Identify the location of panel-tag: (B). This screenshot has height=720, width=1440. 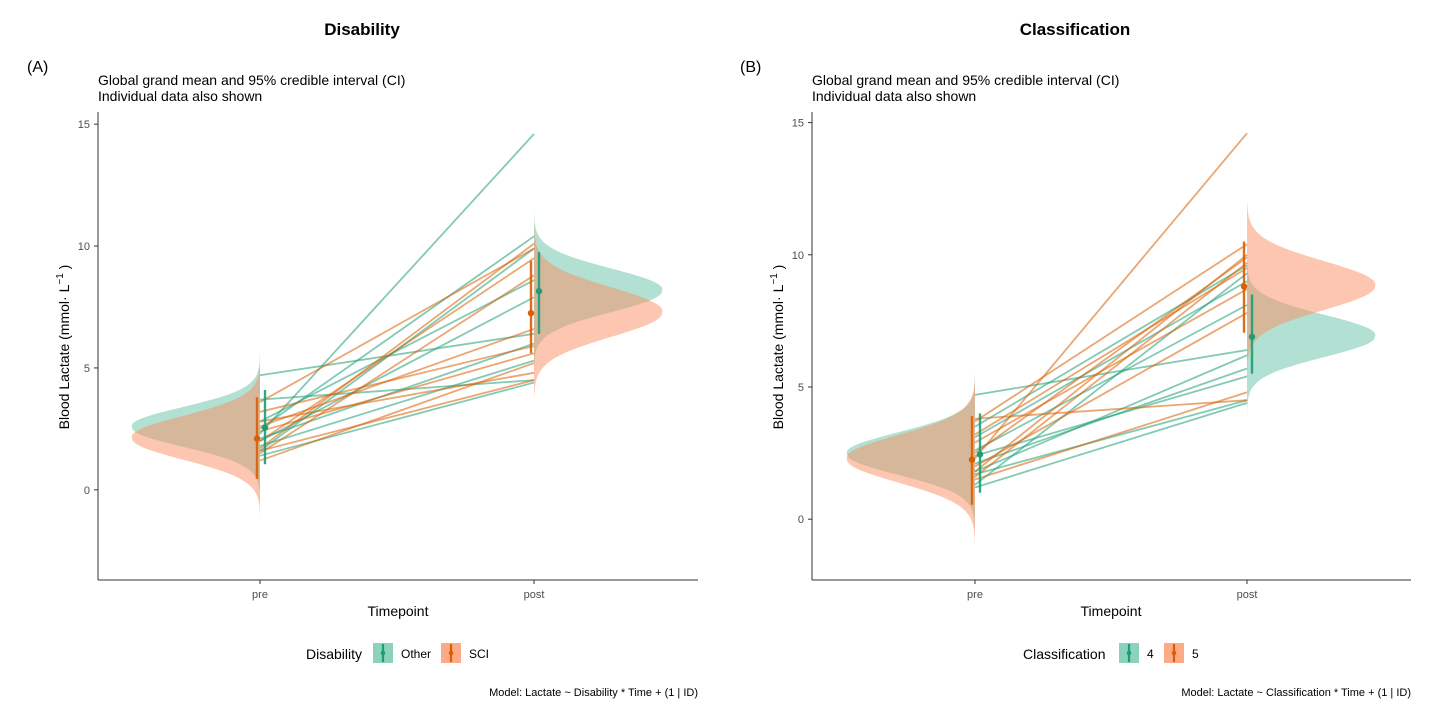
(750, 67).